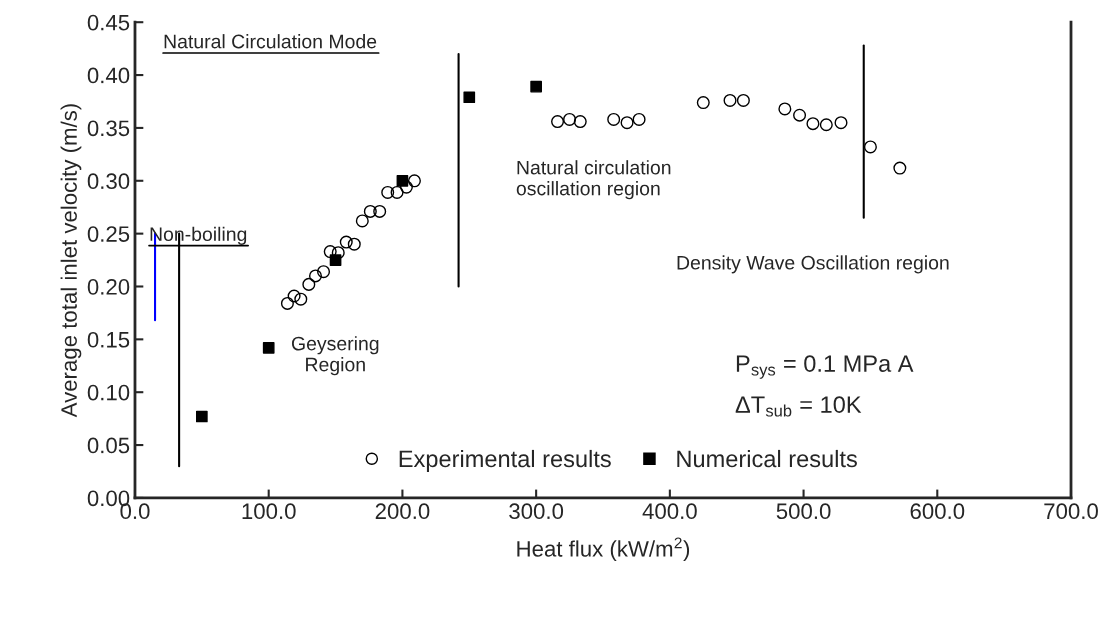 The height and width of the screenshot is (617, 1111). I want to click on x-tick-label: 400.0, so click(669, 511).